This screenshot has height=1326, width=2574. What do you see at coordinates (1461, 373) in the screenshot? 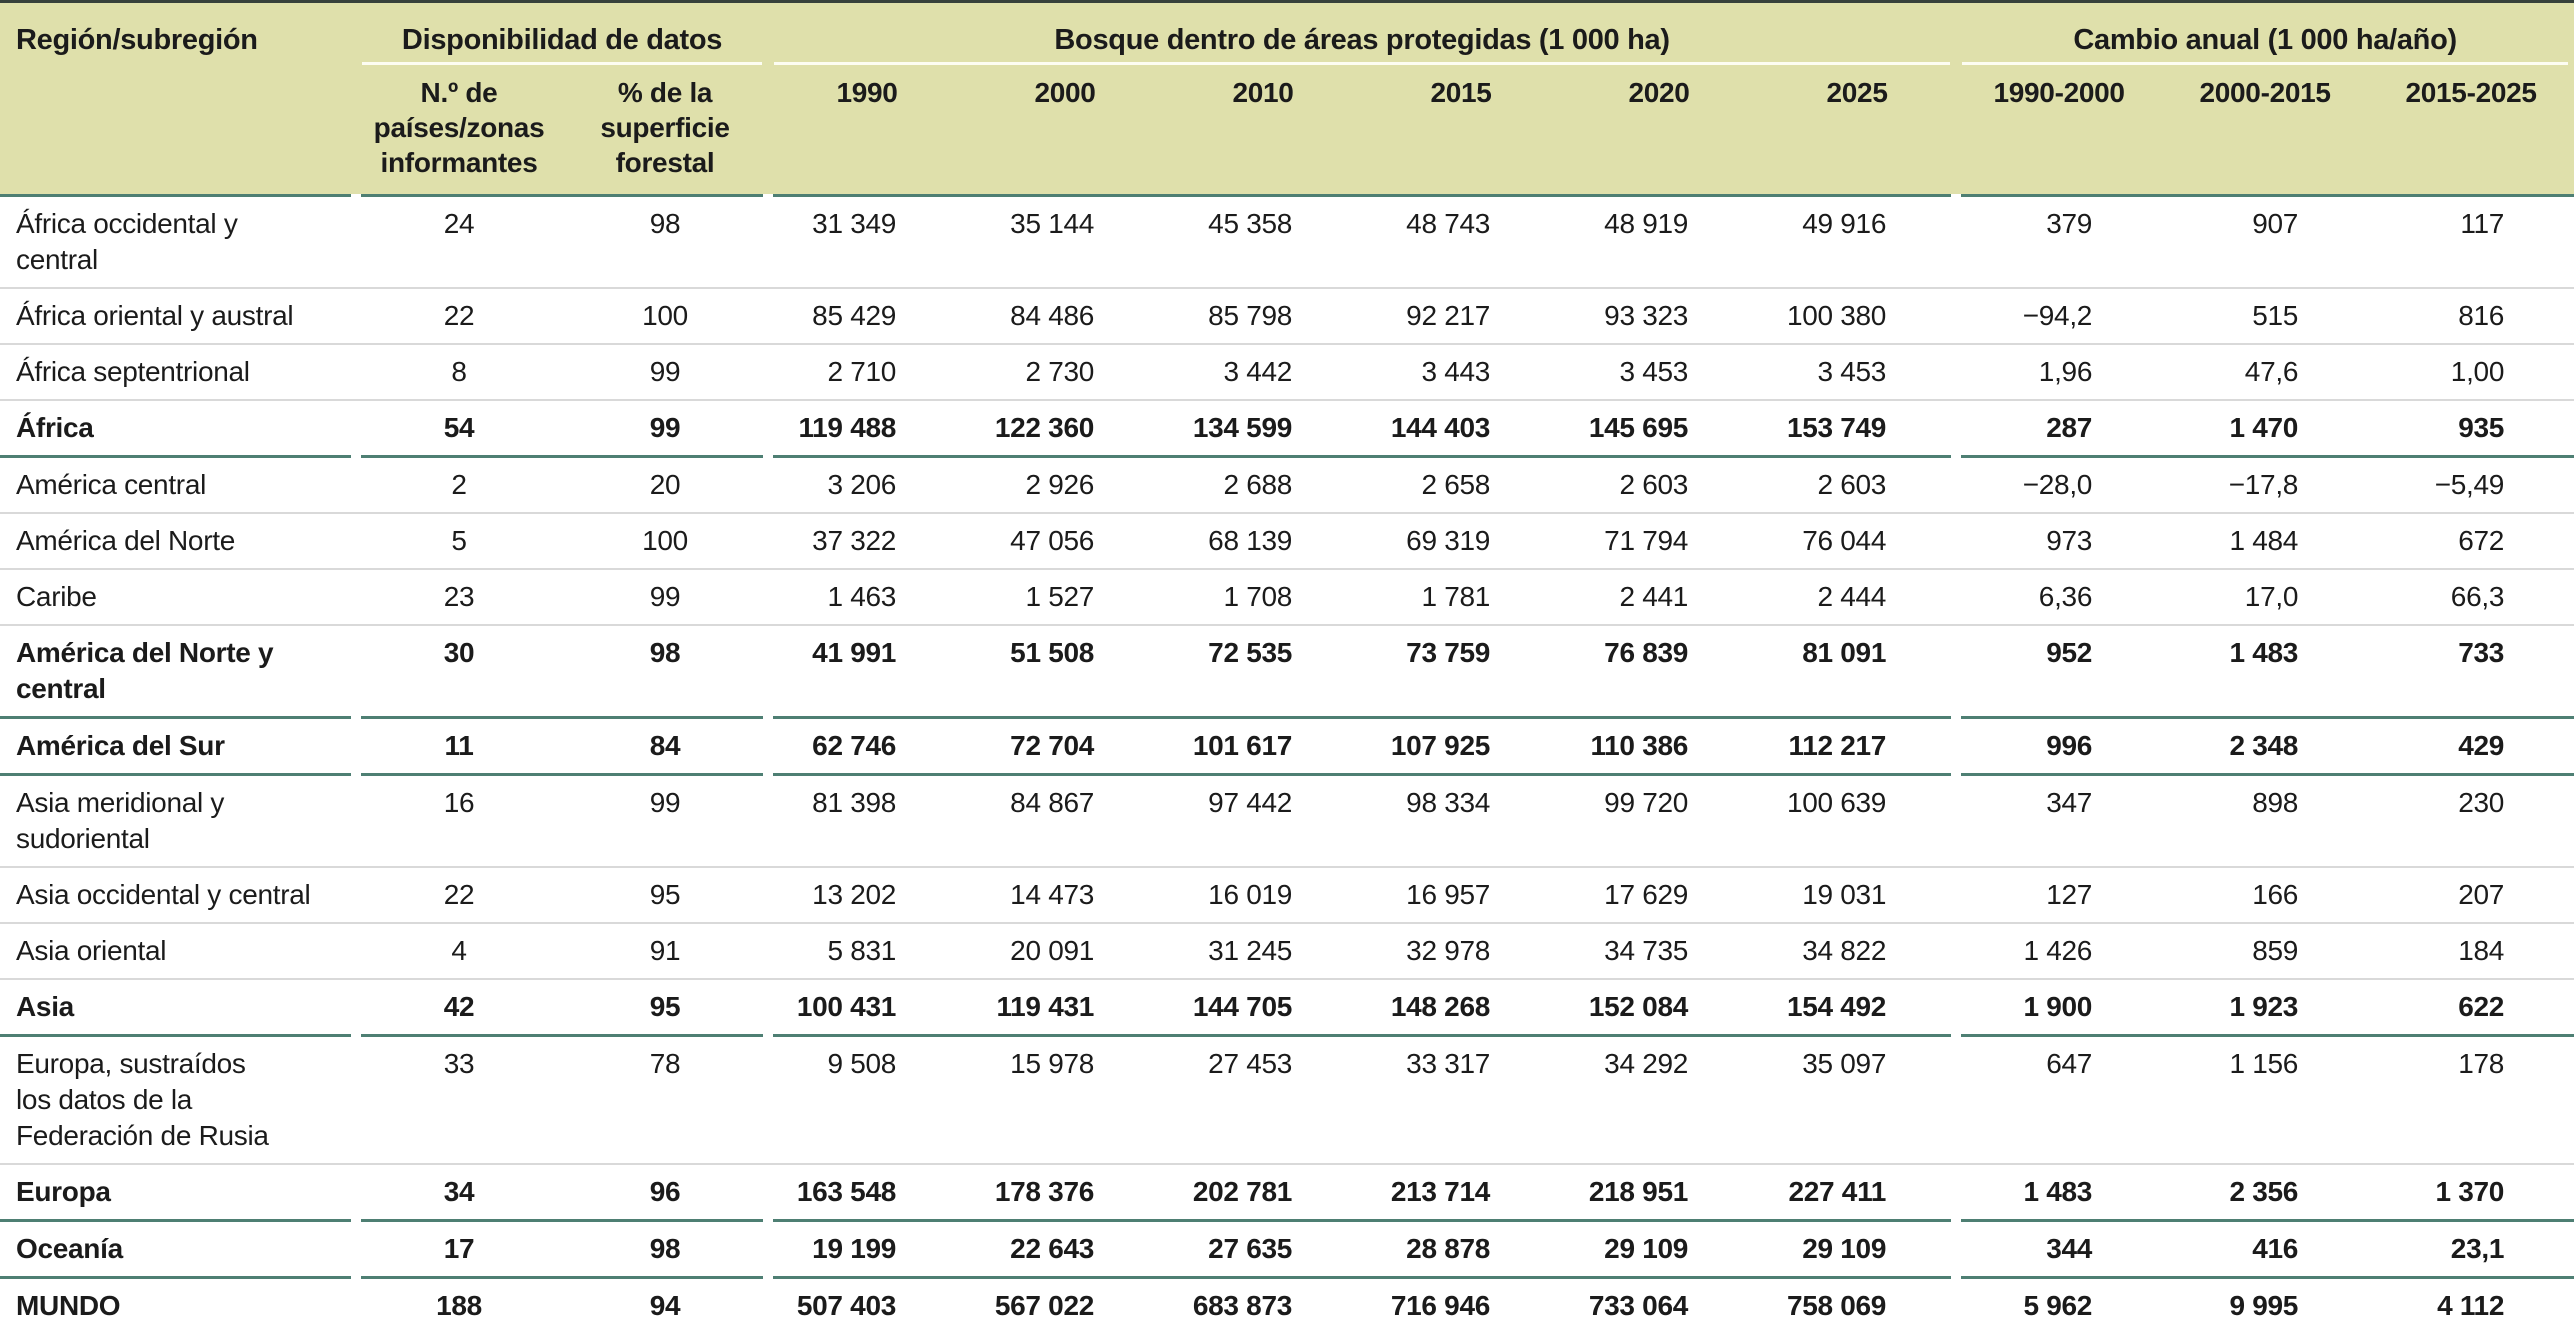
I see `value-cell: 3 443` at bounding box center [1461, 373].